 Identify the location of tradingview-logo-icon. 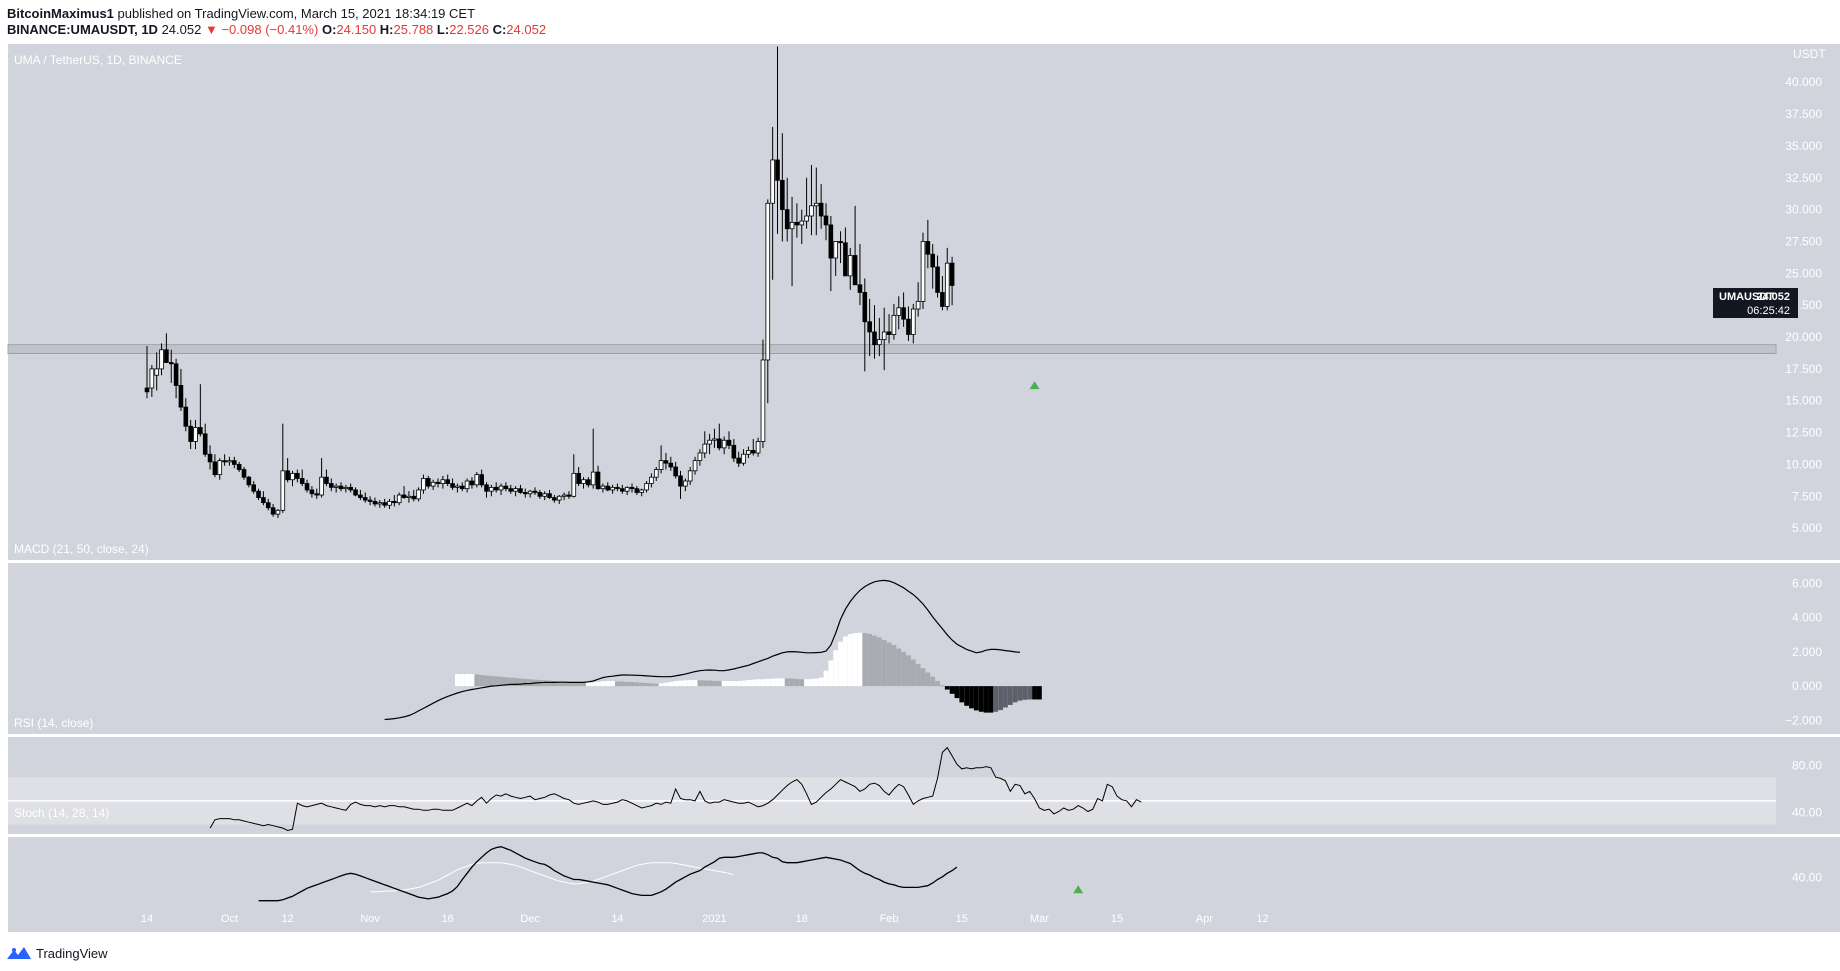
(19, 953).